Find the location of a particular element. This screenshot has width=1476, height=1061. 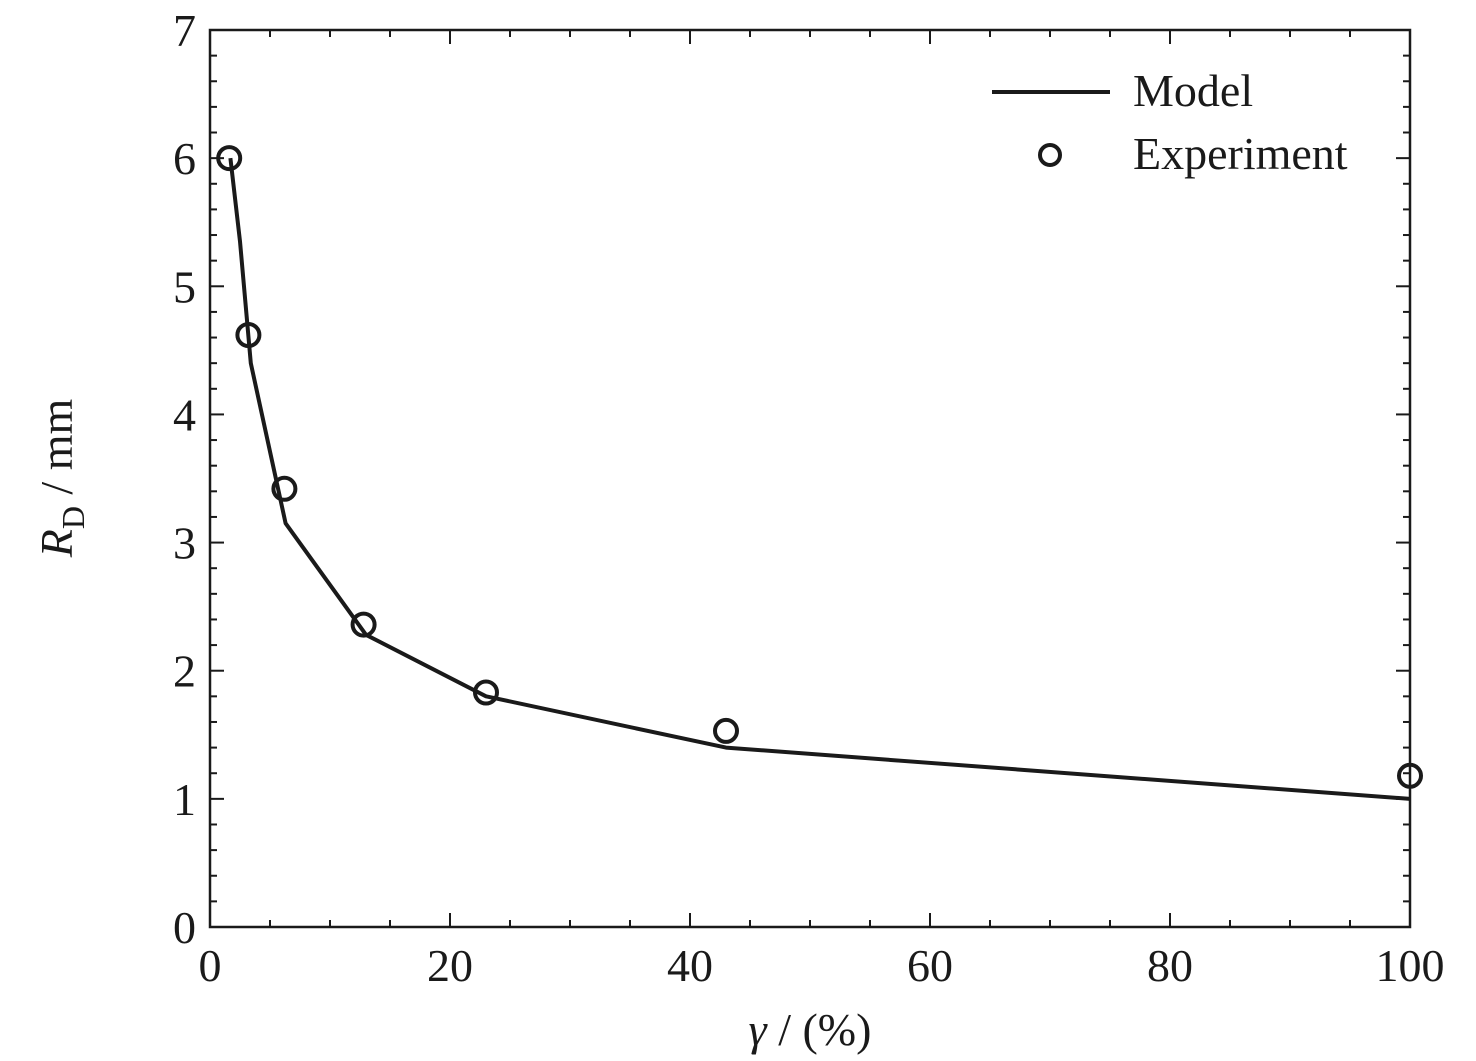

y-tick-label: 1 is located at coordinates (184, 799).